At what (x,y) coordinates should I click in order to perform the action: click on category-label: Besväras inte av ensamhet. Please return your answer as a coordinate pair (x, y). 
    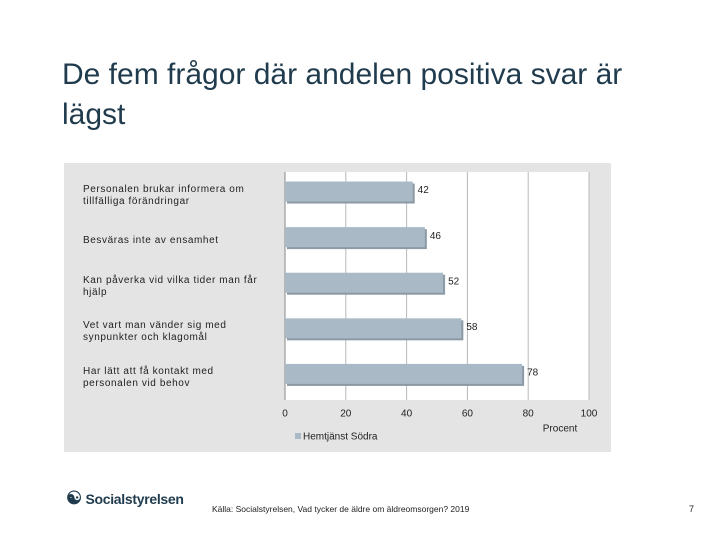
    Looking at the image, I should click on (151, 241).